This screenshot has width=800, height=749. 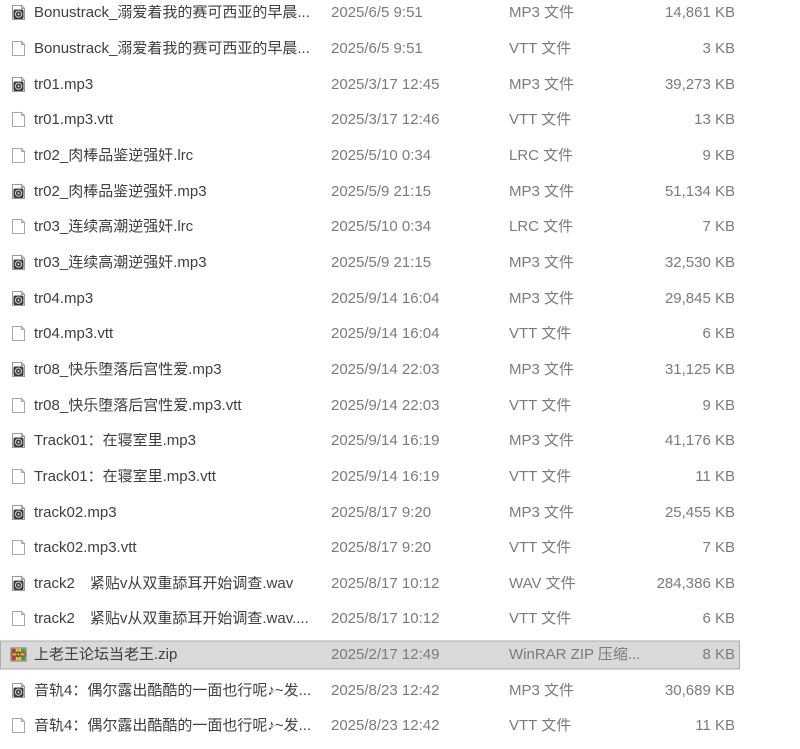 I want to click on file-name: tr01.mp3.vtt, so click(x=74, y=120).